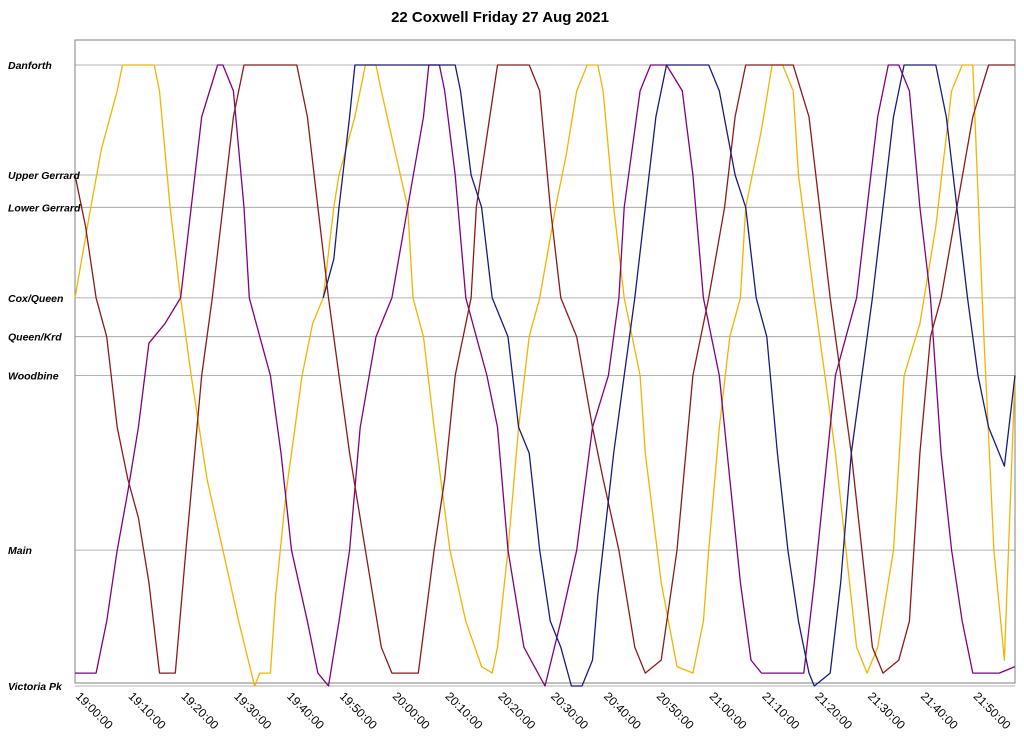 The height and width of the screenshot is (747, 1024). What do you see at coordinates (20, 551) in the screenshot?
I see `stop-label: Main` at bounding box center [20, 551].